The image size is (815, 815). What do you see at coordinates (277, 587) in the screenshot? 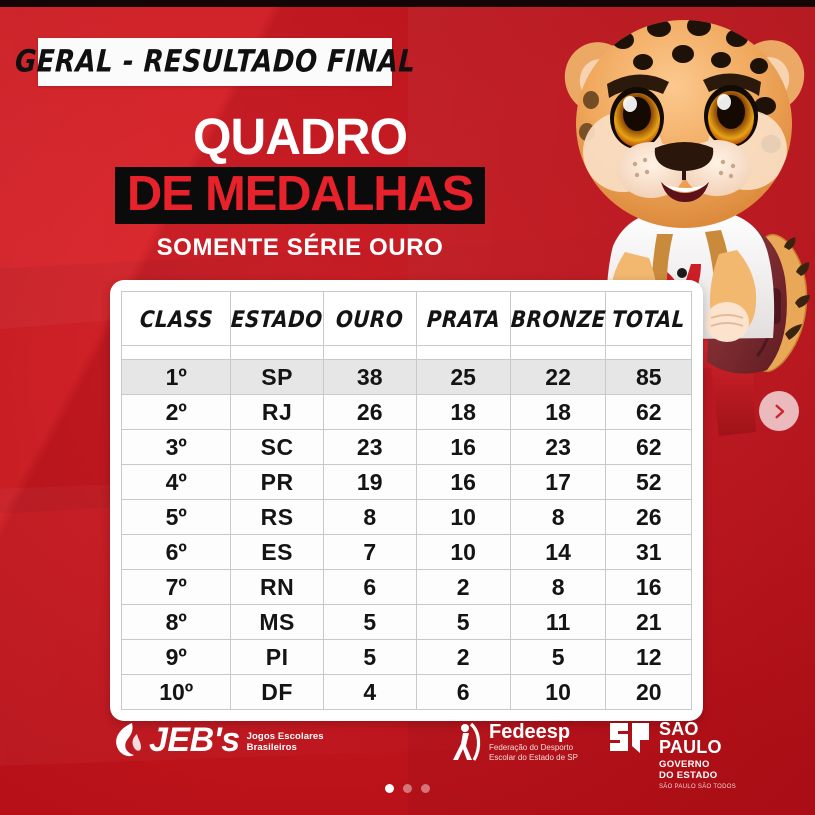
I see `cell-estado: RN` at bounding box center [277, 587].